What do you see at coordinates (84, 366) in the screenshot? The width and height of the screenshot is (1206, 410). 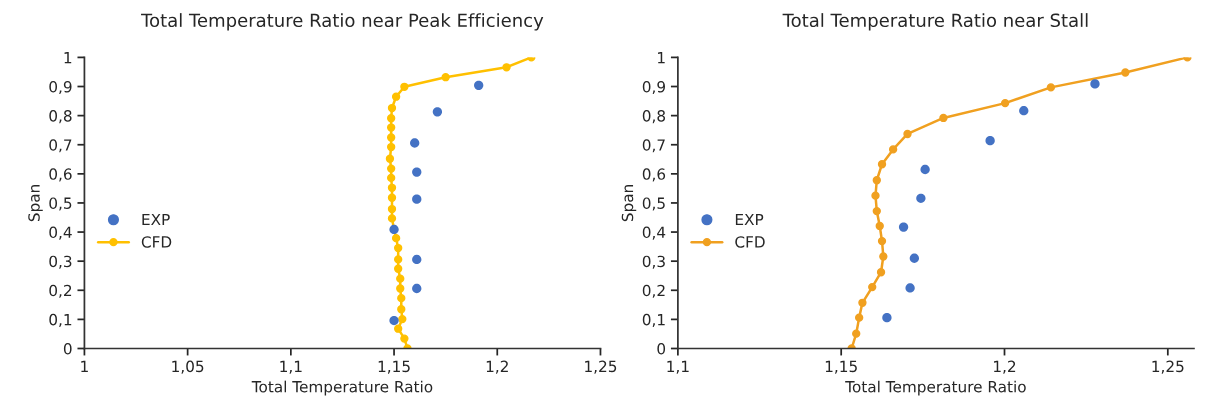 I see `x-tick-label: 1` at bounding box center [84, 366].